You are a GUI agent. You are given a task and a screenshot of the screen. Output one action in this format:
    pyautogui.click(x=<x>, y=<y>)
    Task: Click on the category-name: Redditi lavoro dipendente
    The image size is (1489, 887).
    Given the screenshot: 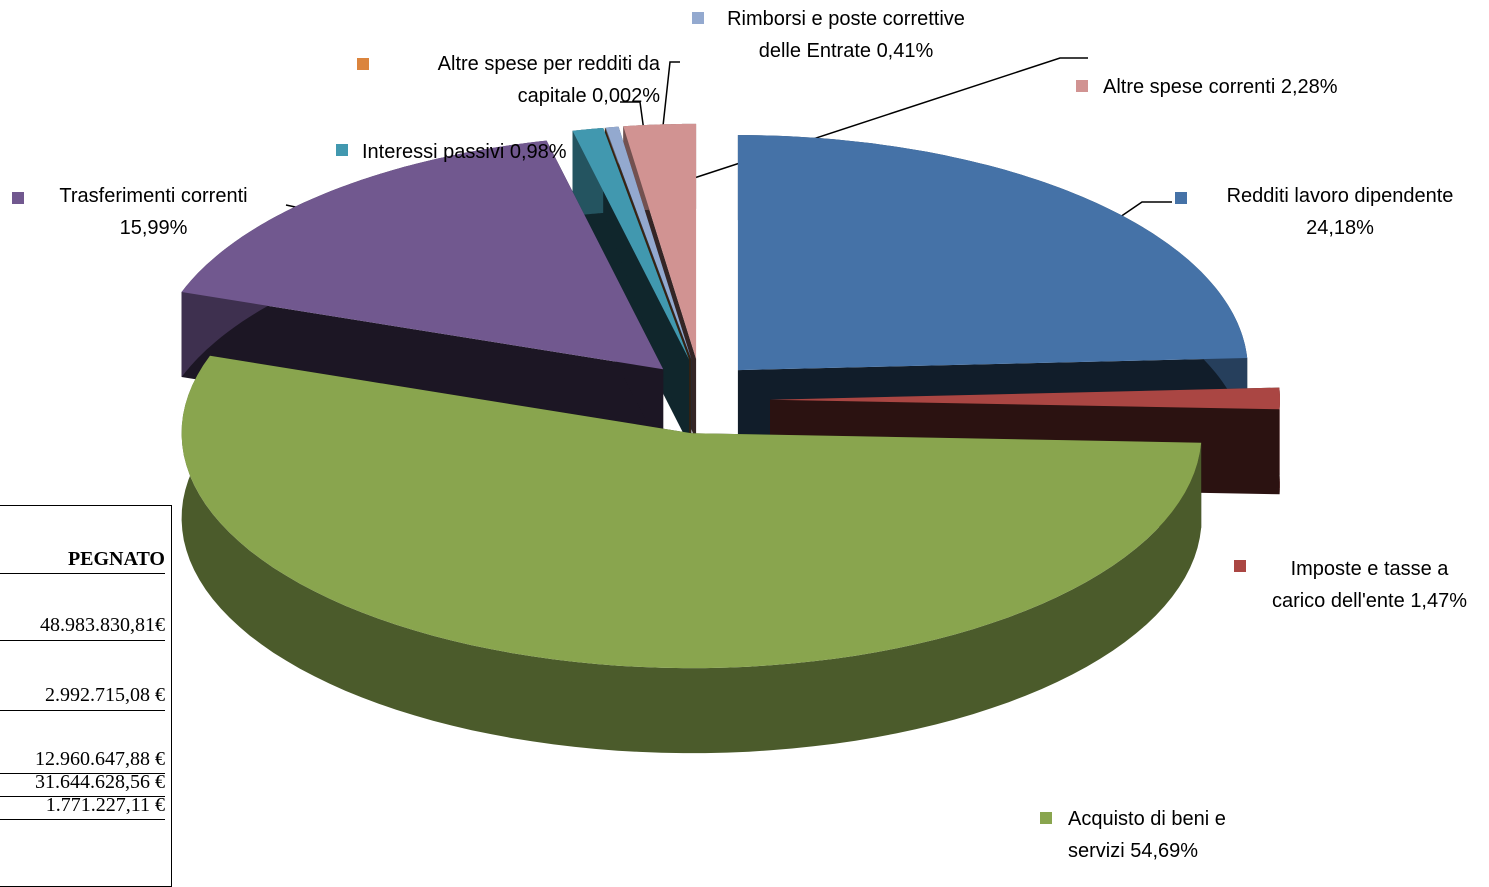 What is the action you would take?
    pyautogui.click(x=1340, y=196)
    